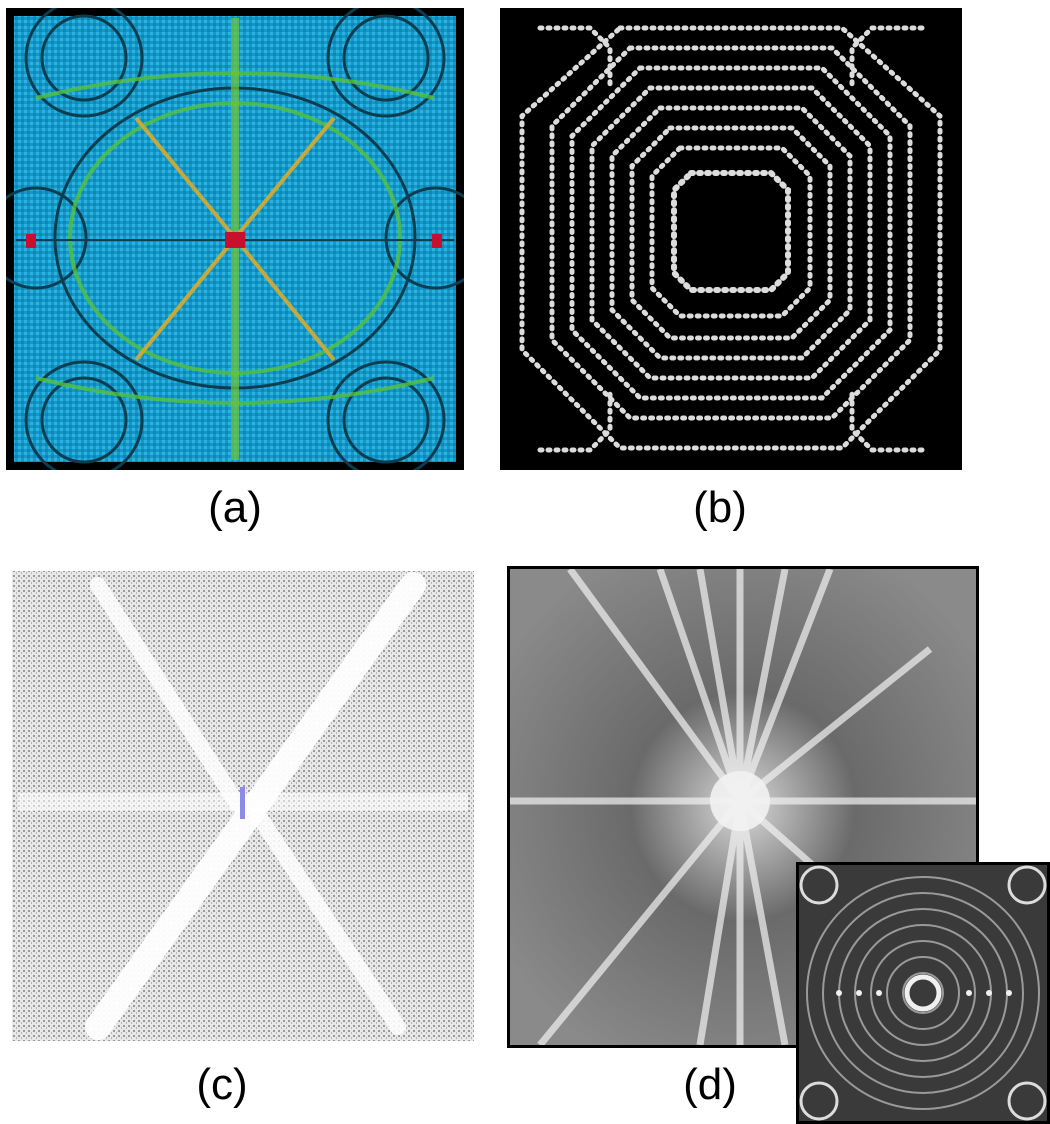 The height and width of the screenshot is (1124, 1050). I want to click on caption-b: (b), so click(720, 507).